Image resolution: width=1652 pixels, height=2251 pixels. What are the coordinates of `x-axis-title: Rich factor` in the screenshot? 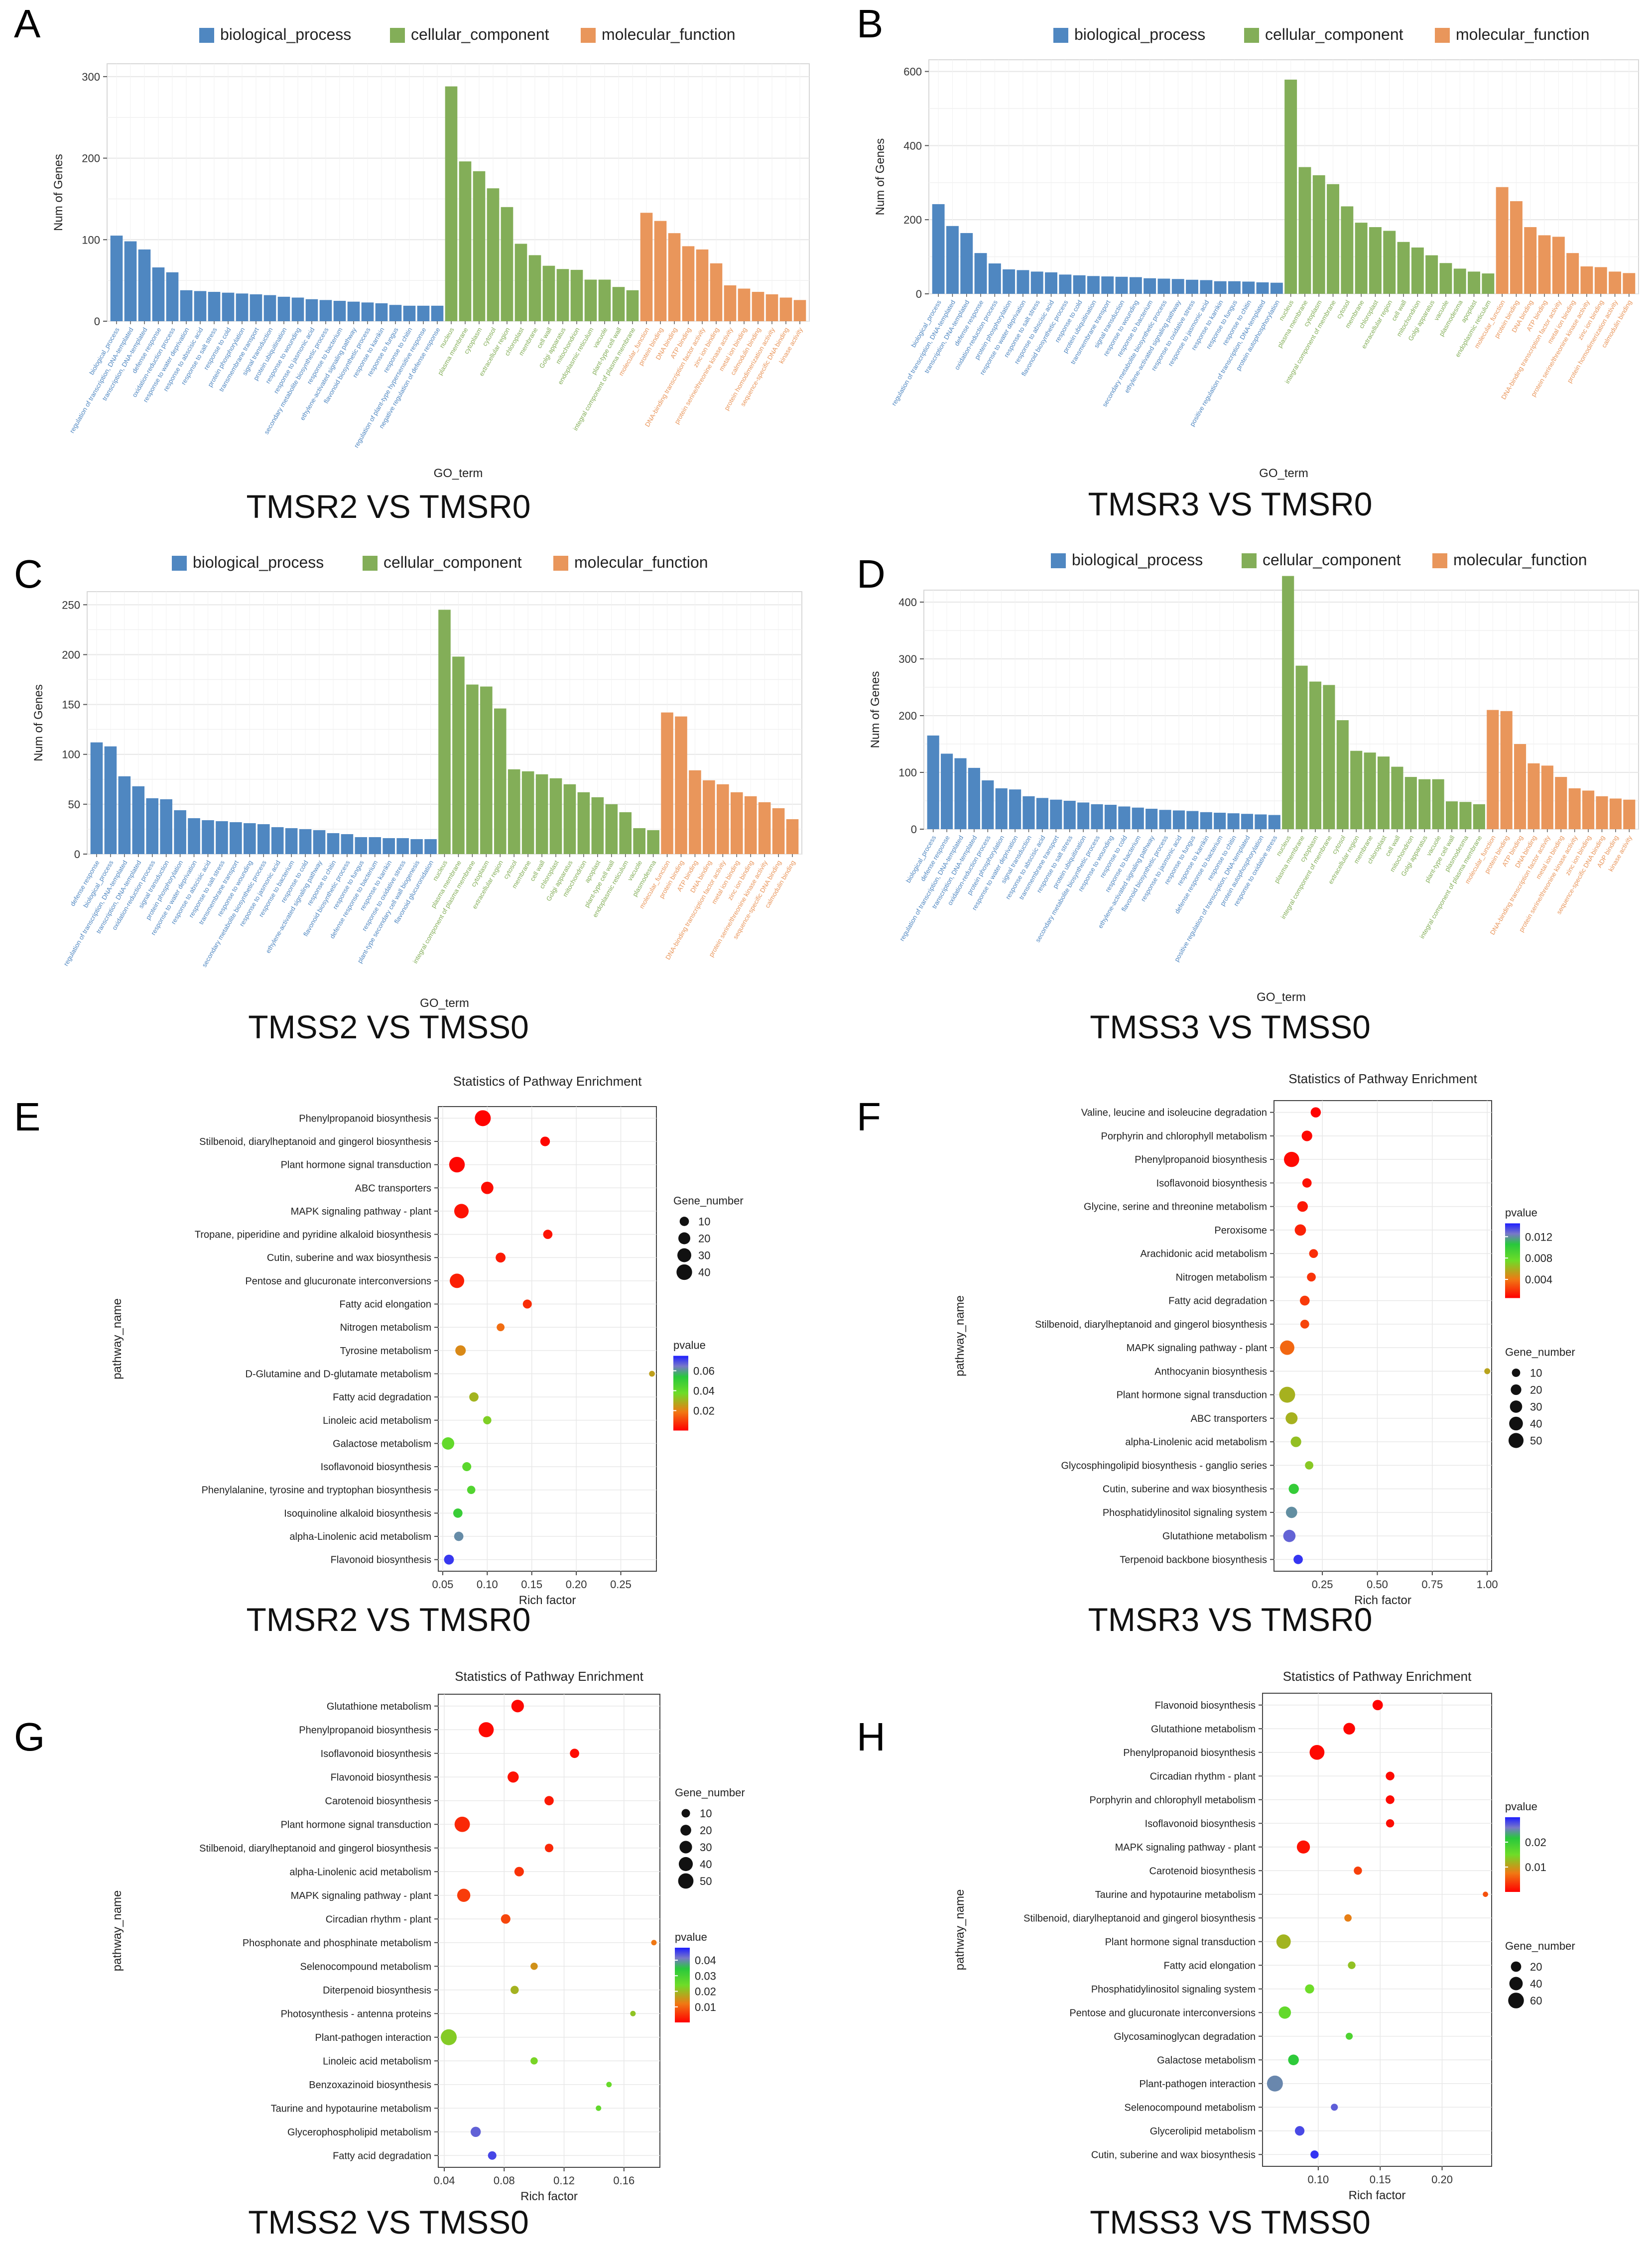 It's located at (1378, 2195).